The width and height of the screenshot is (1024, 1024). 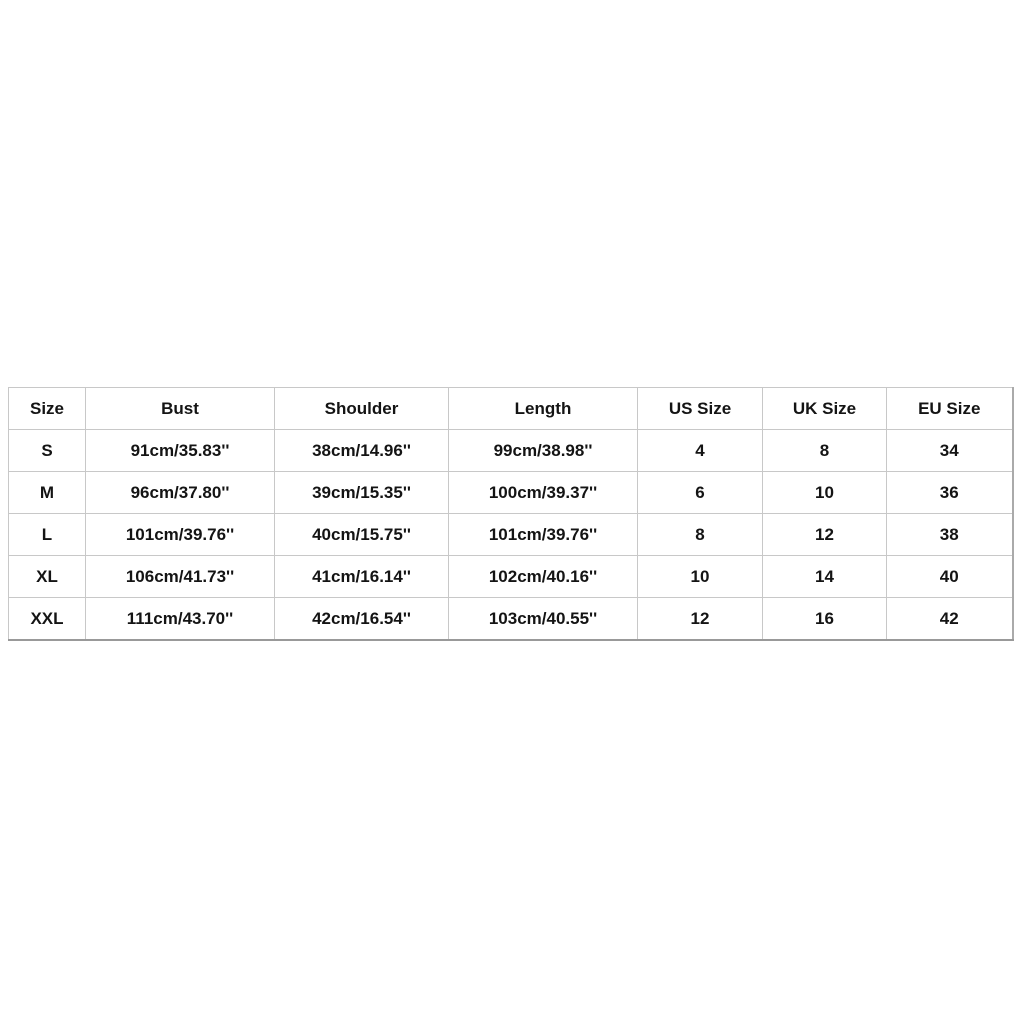 What do you see at coordinates (543, 576) in the screenshot?
I see `table-cell: 102cm/40.16''` at bounding box center [543, 576].